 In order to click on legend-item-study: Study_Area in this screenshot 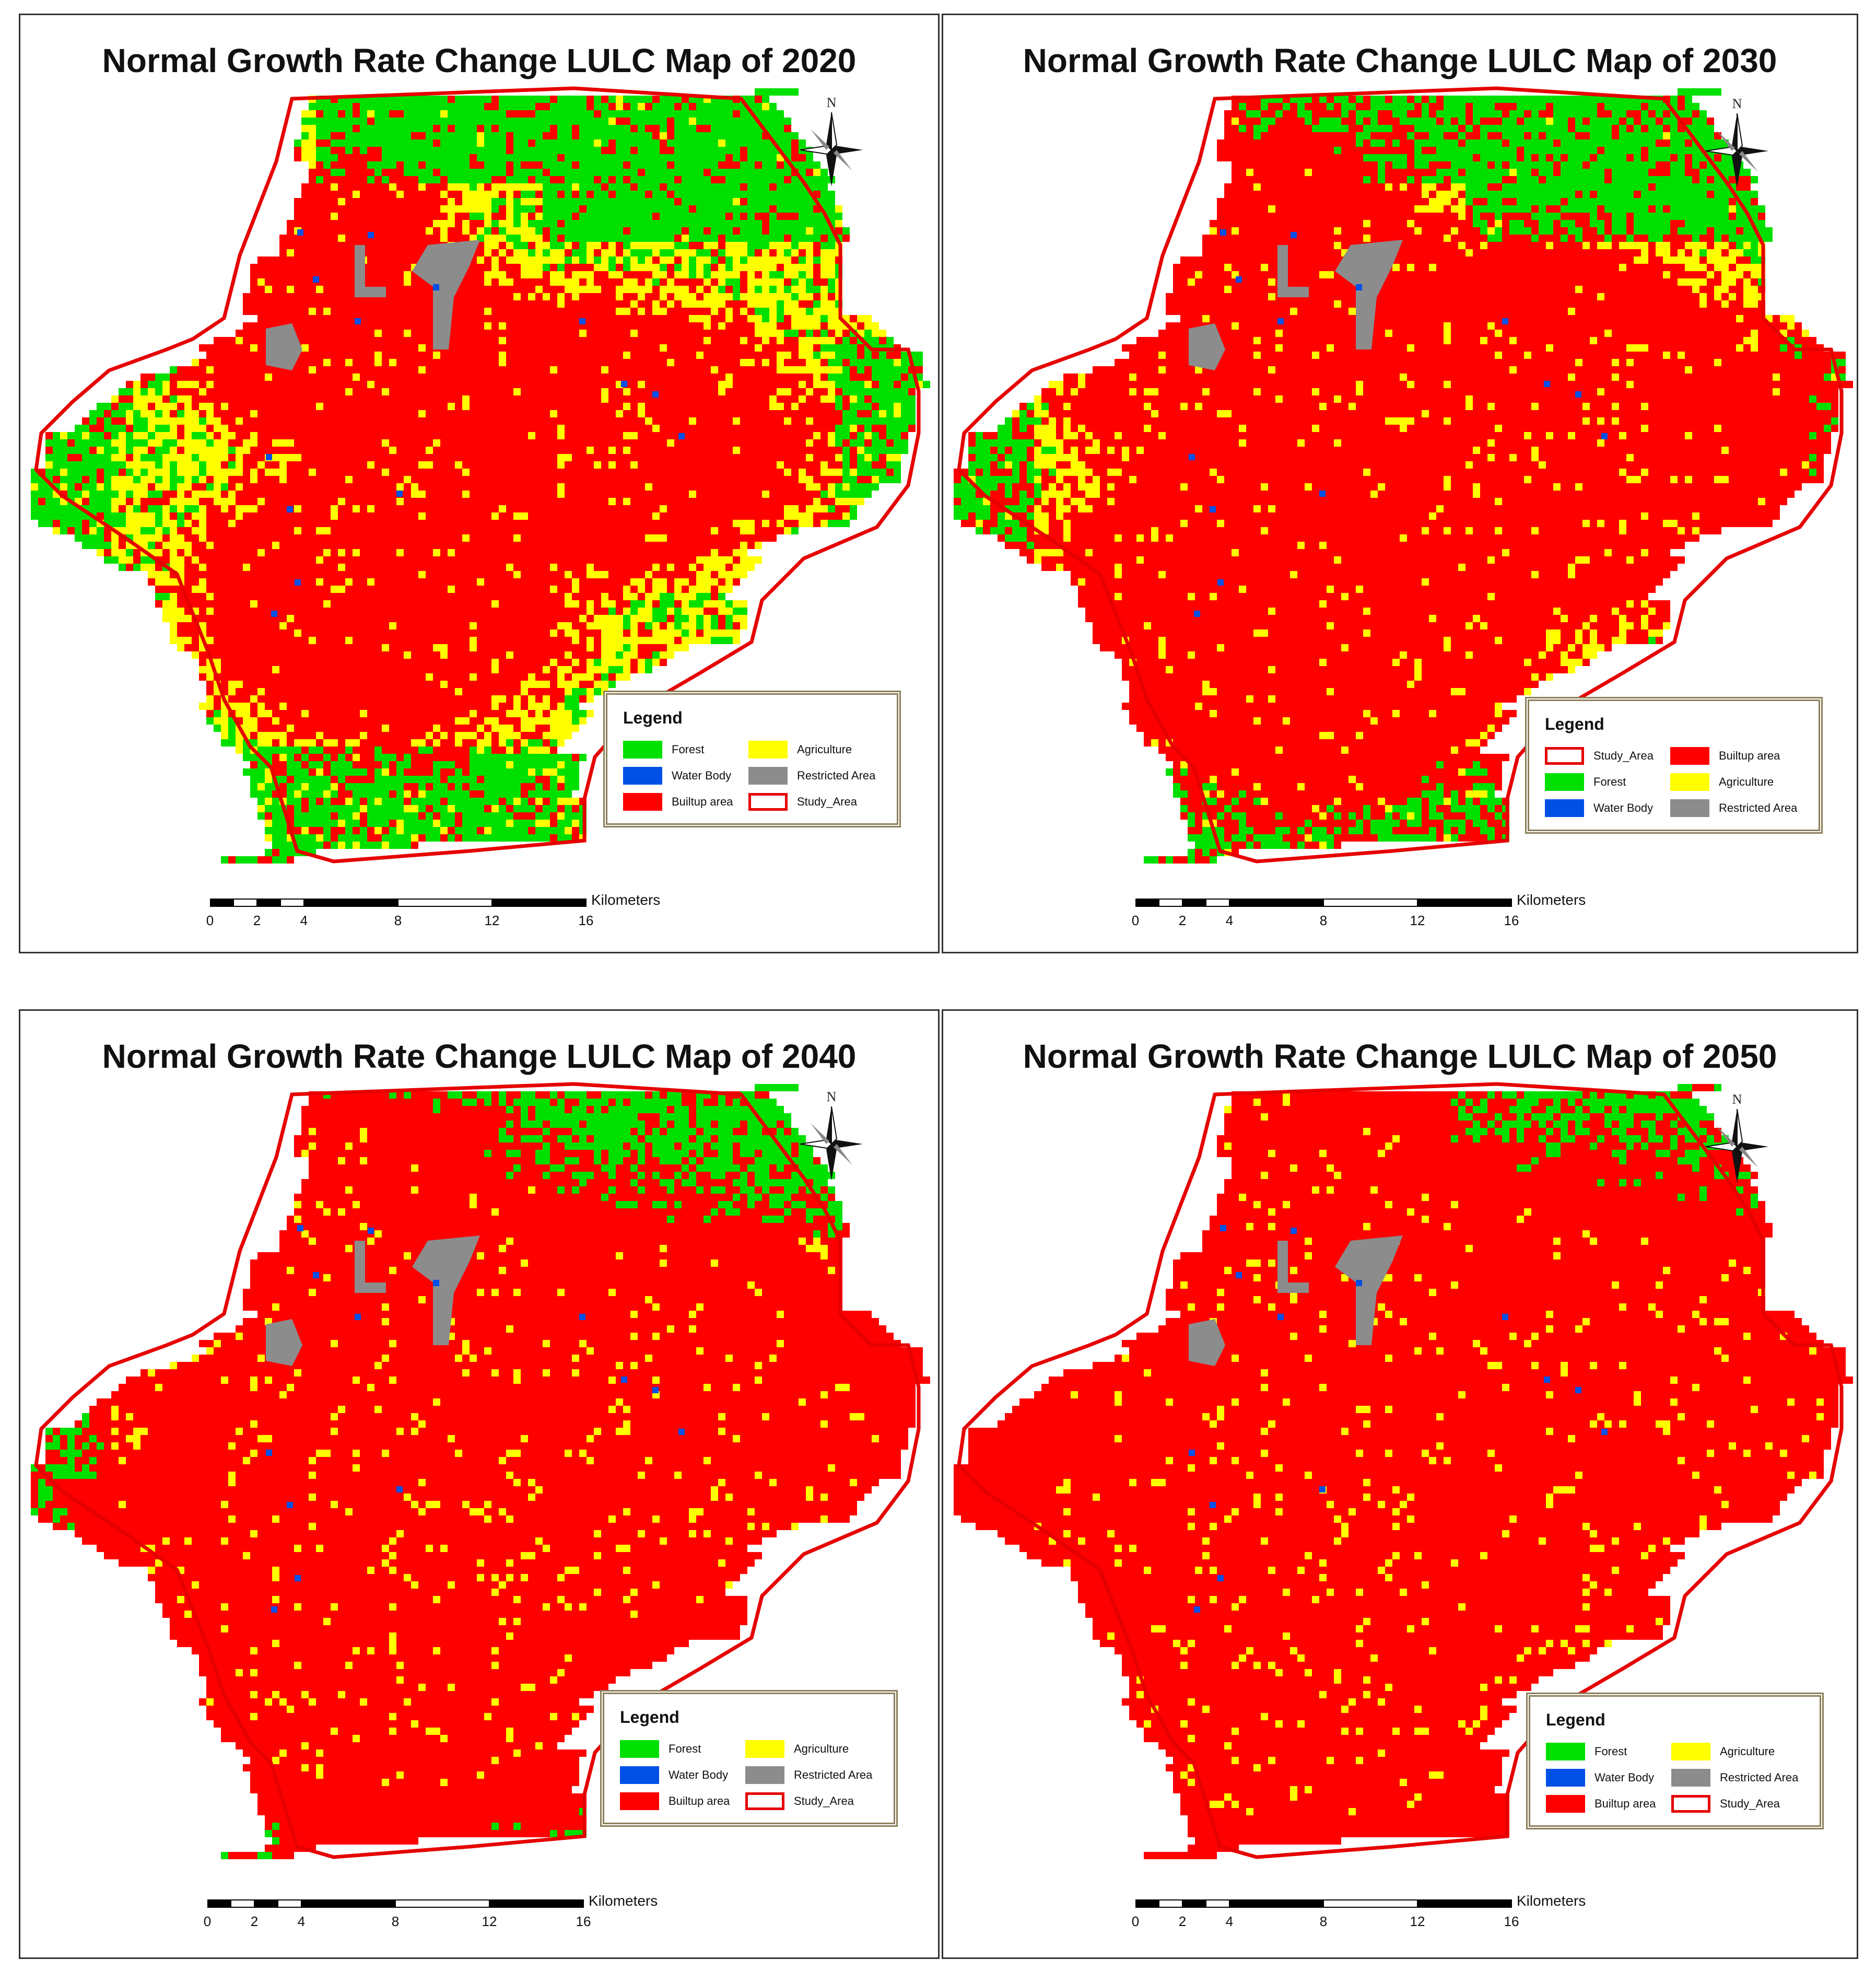, I will do `click(800, 1801)`.